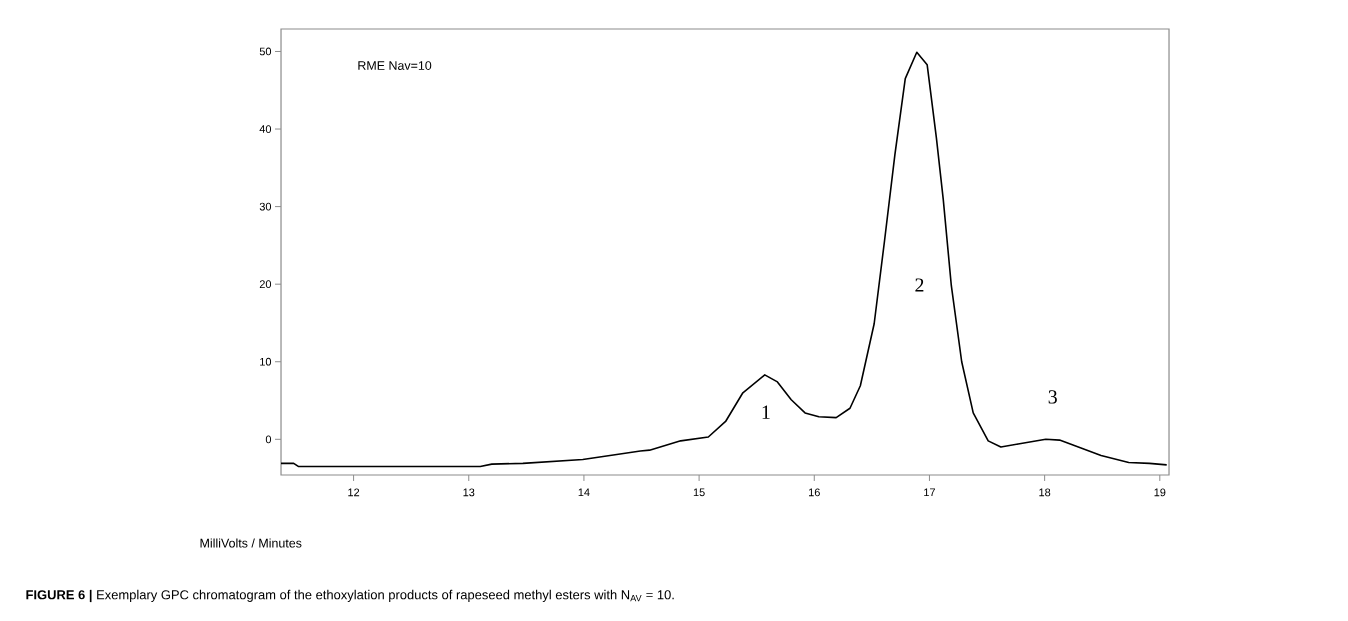 The image size is (1348, 621). What do you see at coordinates (469, 492) in the screenshot?
I see `x-tick-label: 13` at bounding box center [469, 492].